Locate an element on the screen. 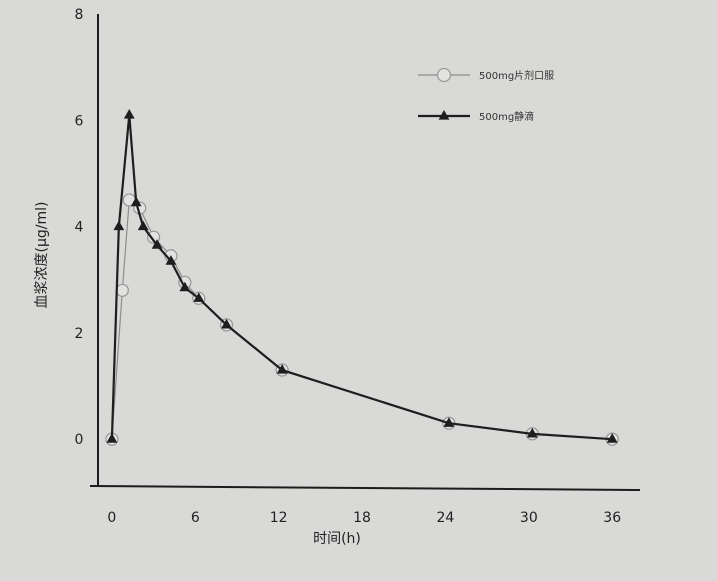 The image size is (717, 581). legend-label: 500mg静滴 is located at coordinates (506, 116).